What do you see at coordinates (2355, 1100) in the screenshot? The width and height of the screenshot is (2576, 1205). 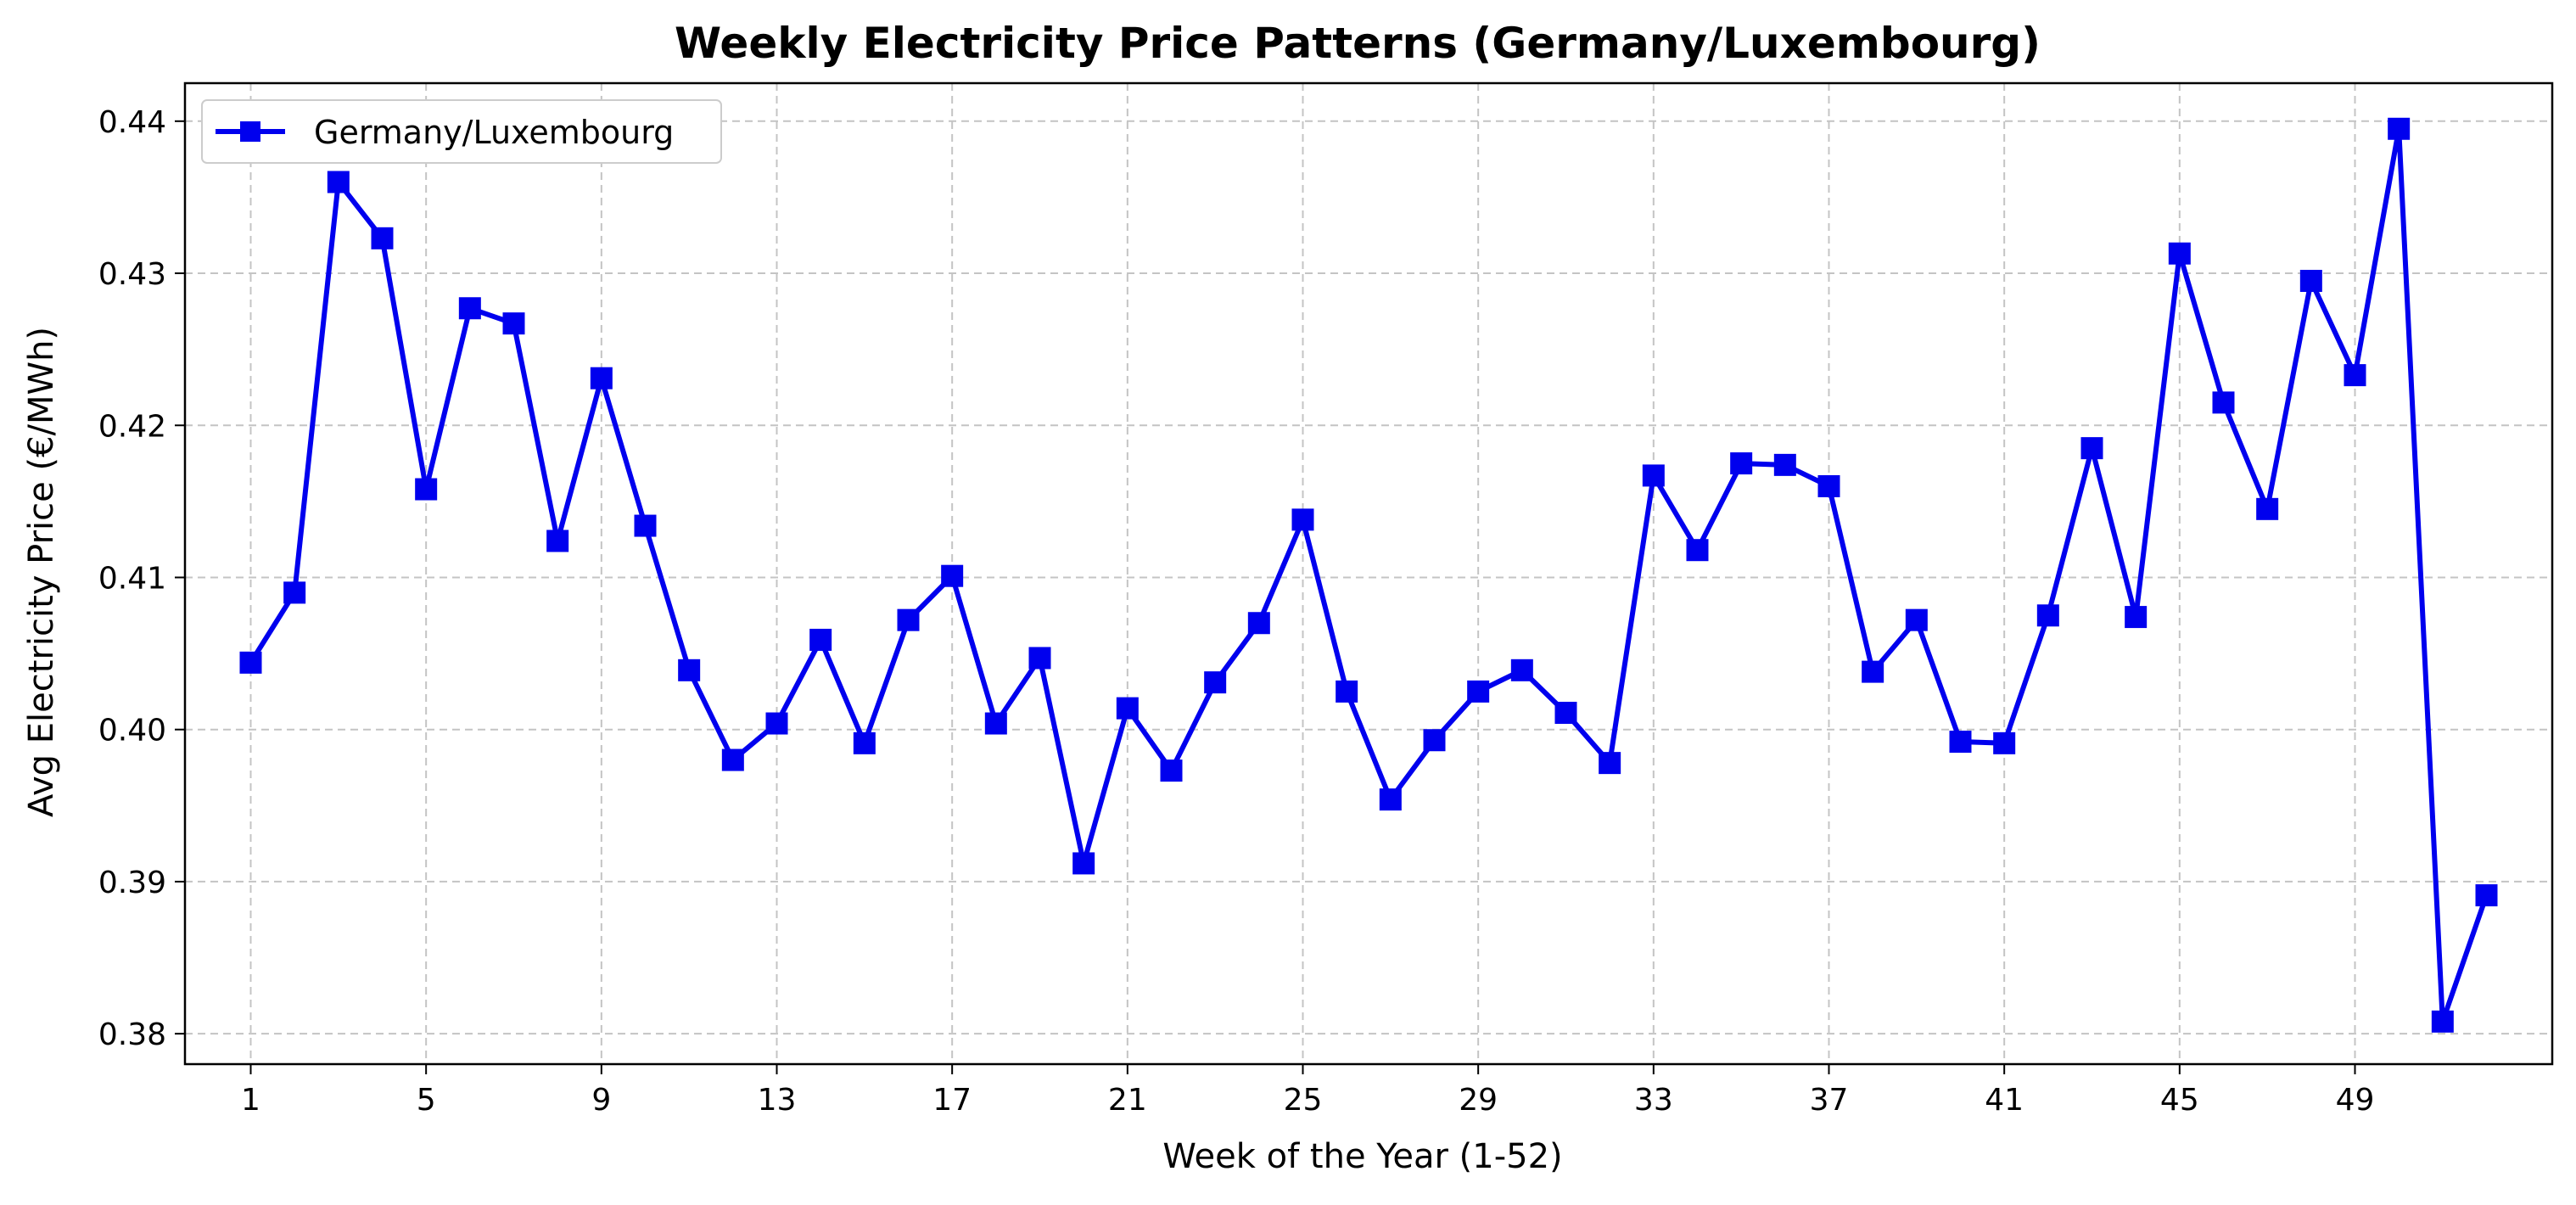 I see `x-tick-label: 49` at bounding box center [2355, 1100].